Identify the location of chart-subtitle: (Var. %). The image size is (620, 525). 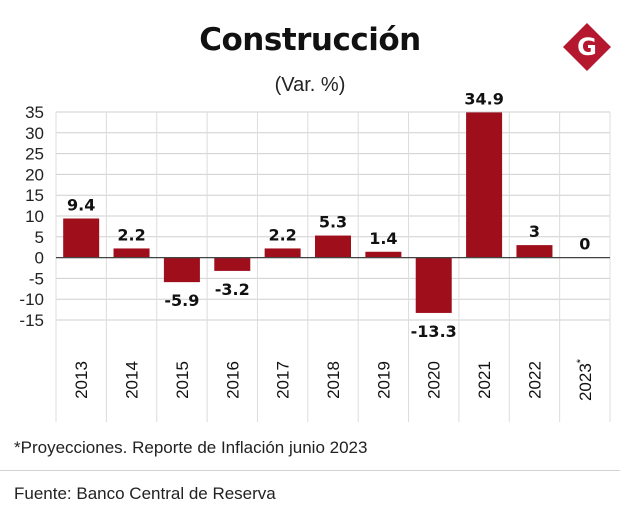
(310, 85).